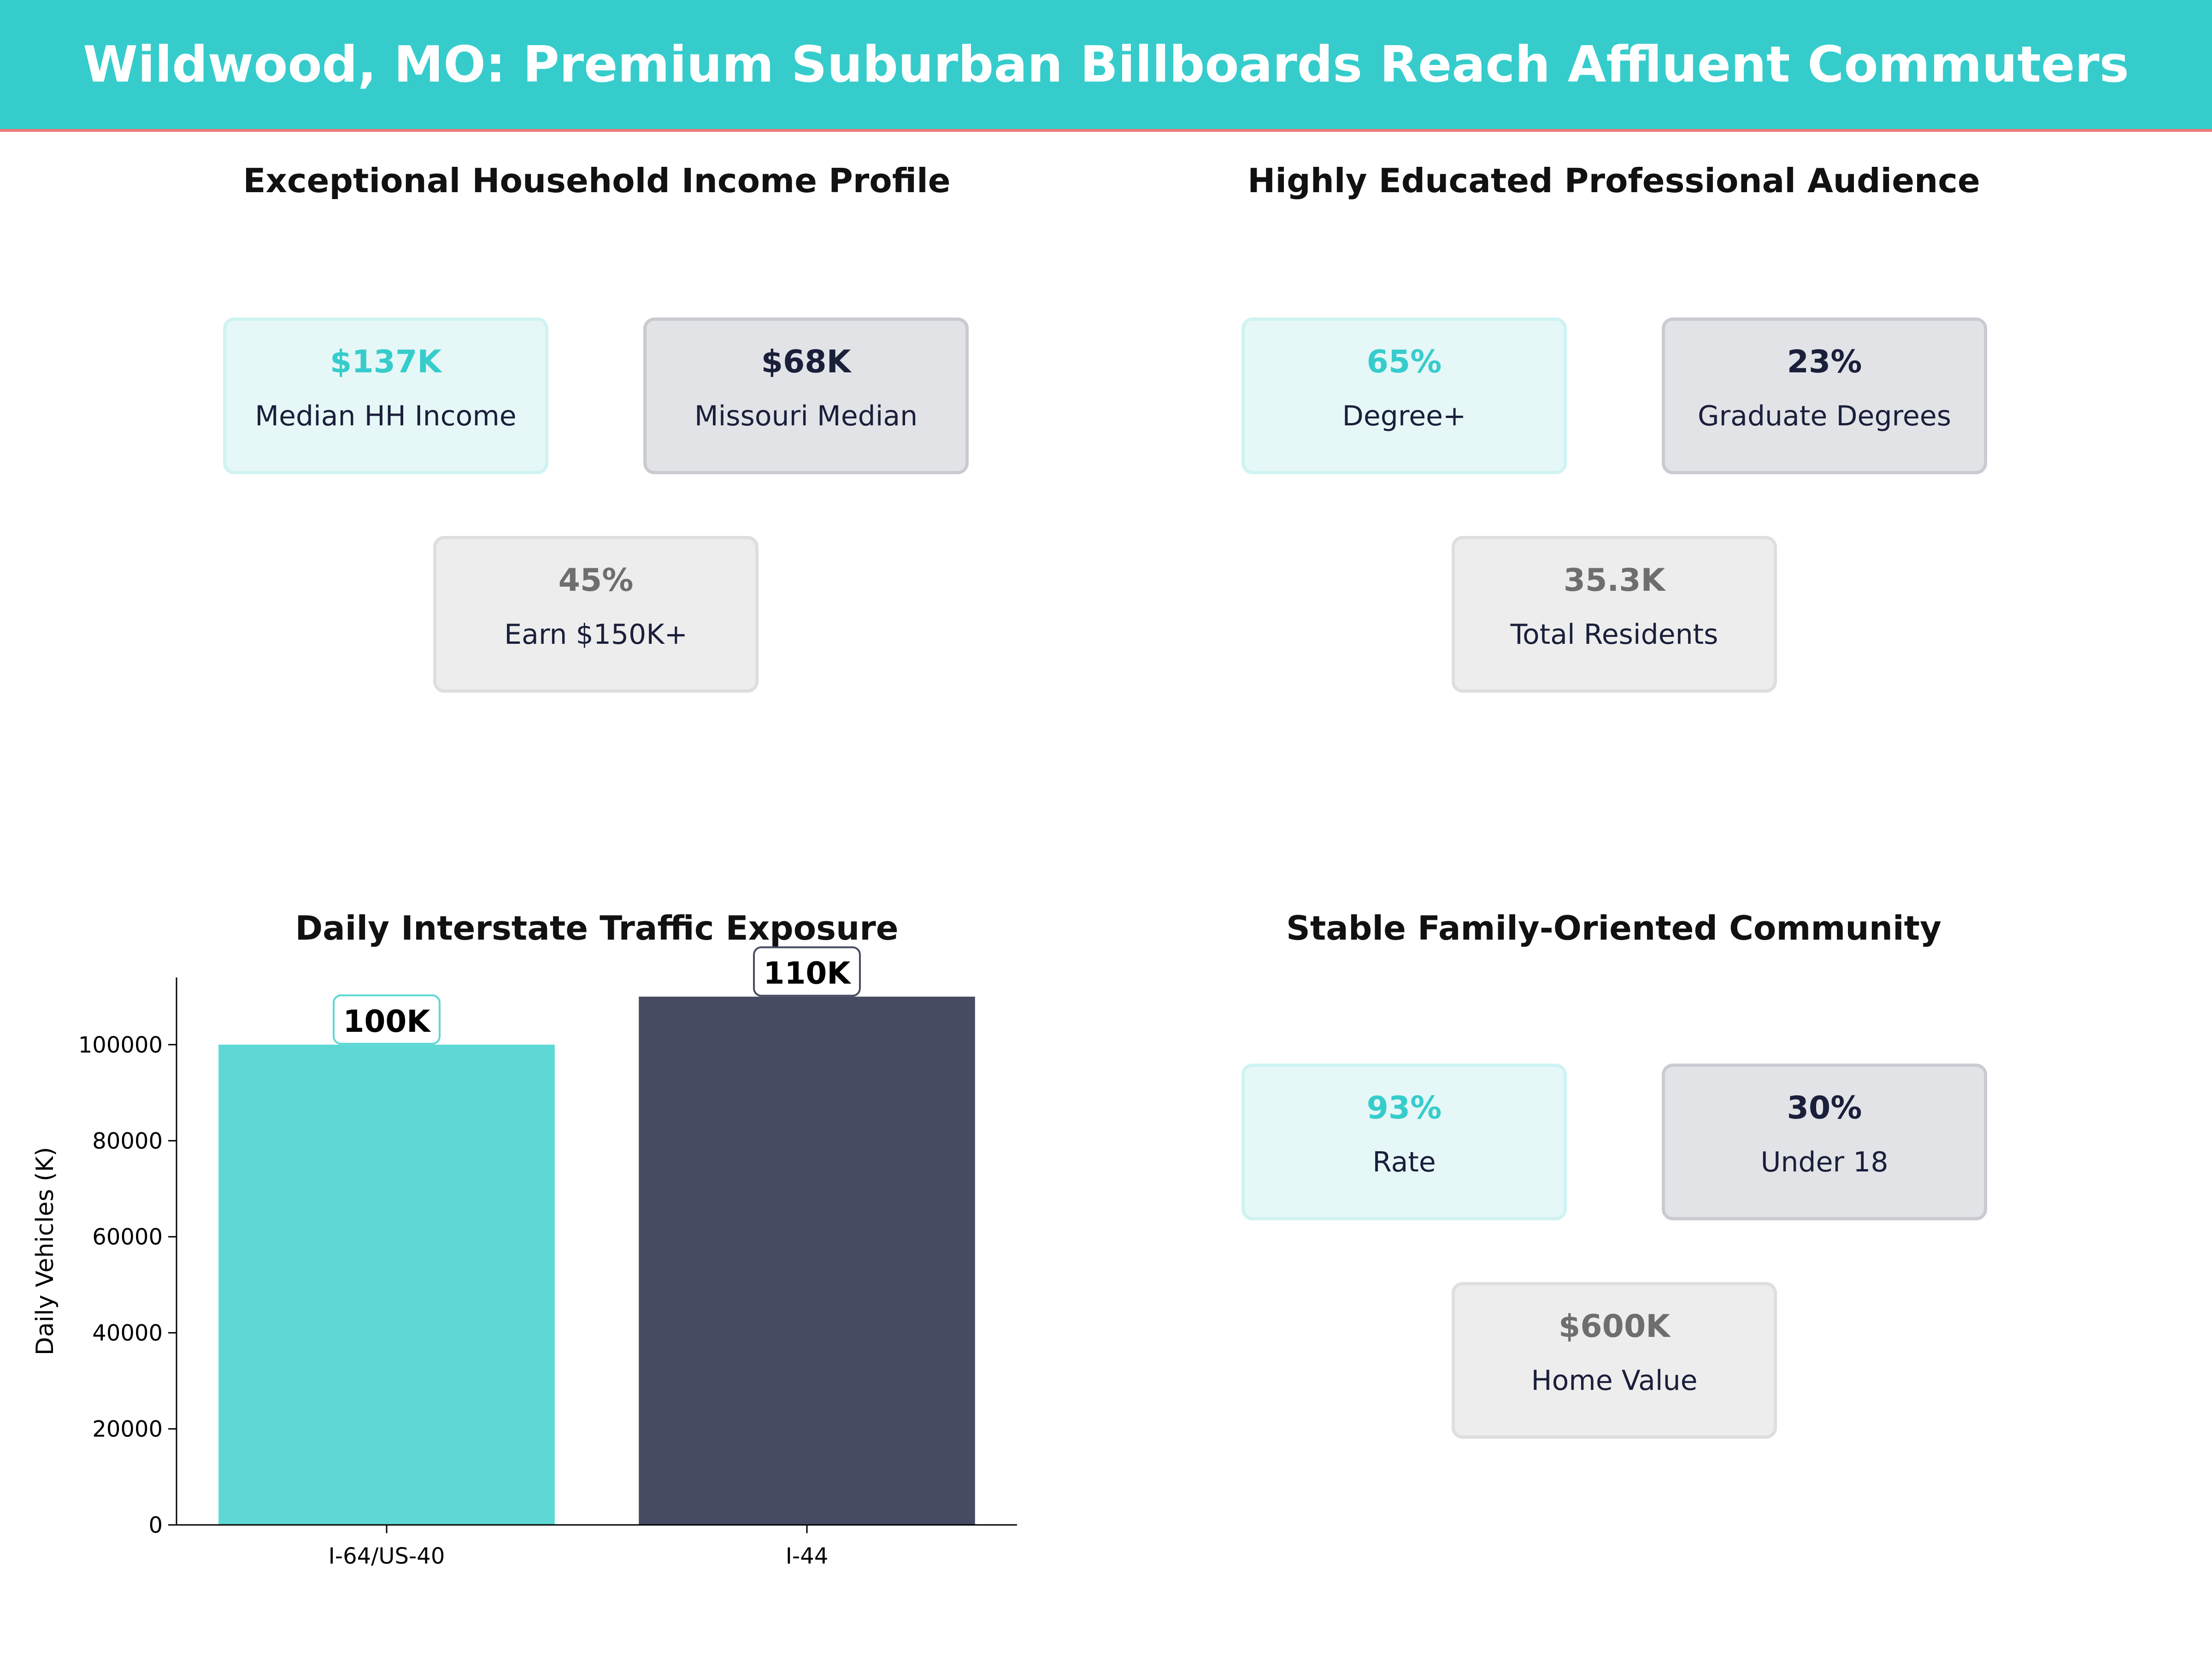  What do you see at coordinates (127, 1141) in the screenshot?
I see `y-tick-label: 80000` at bounding box center [127, 1141].